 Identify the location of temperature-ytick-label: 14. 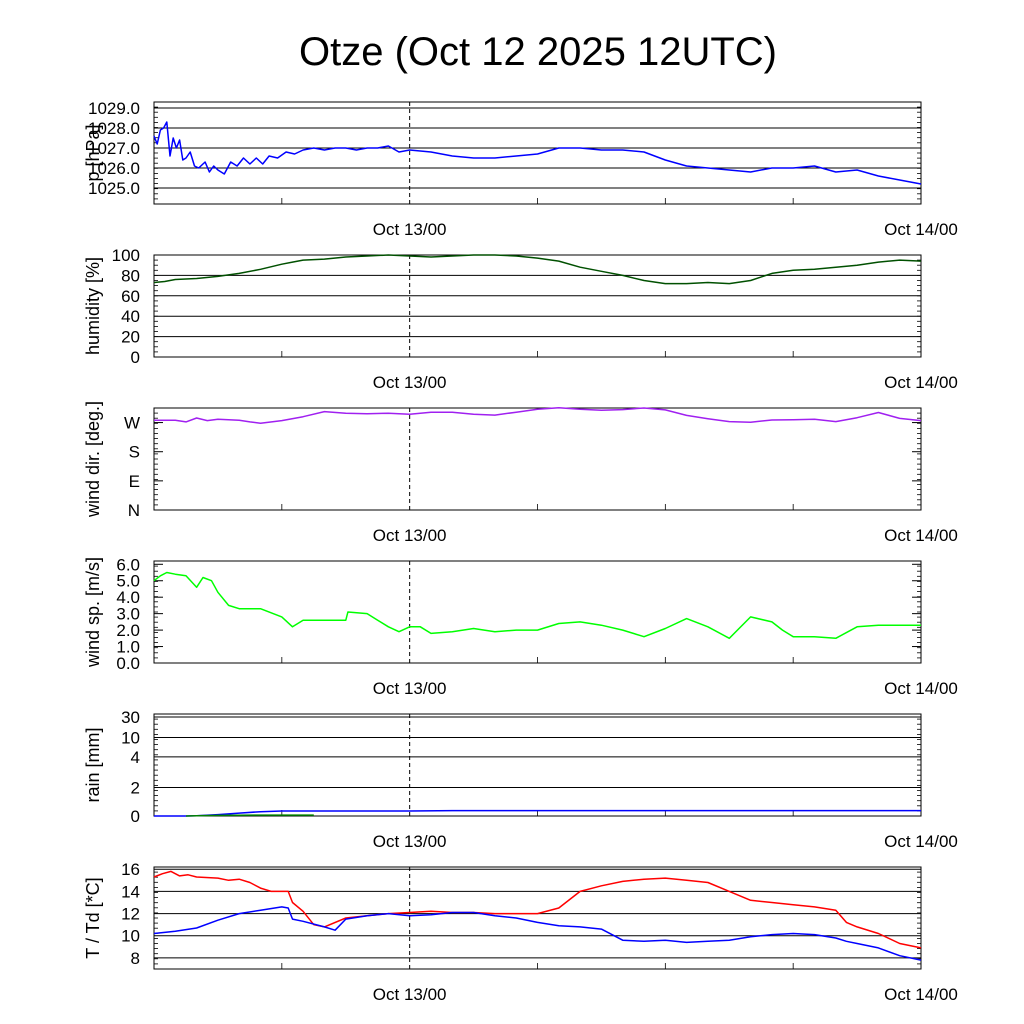
(130, 891).